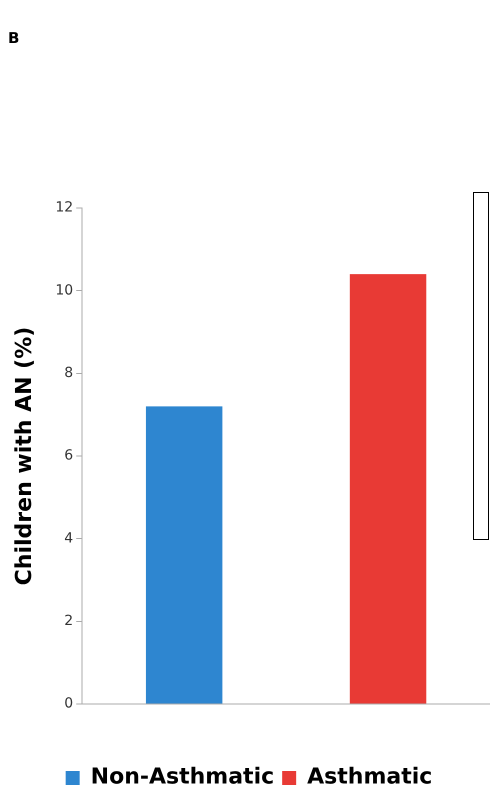 The image size is (490, 809). I want to click on chart-title: B, so click(14, 37).